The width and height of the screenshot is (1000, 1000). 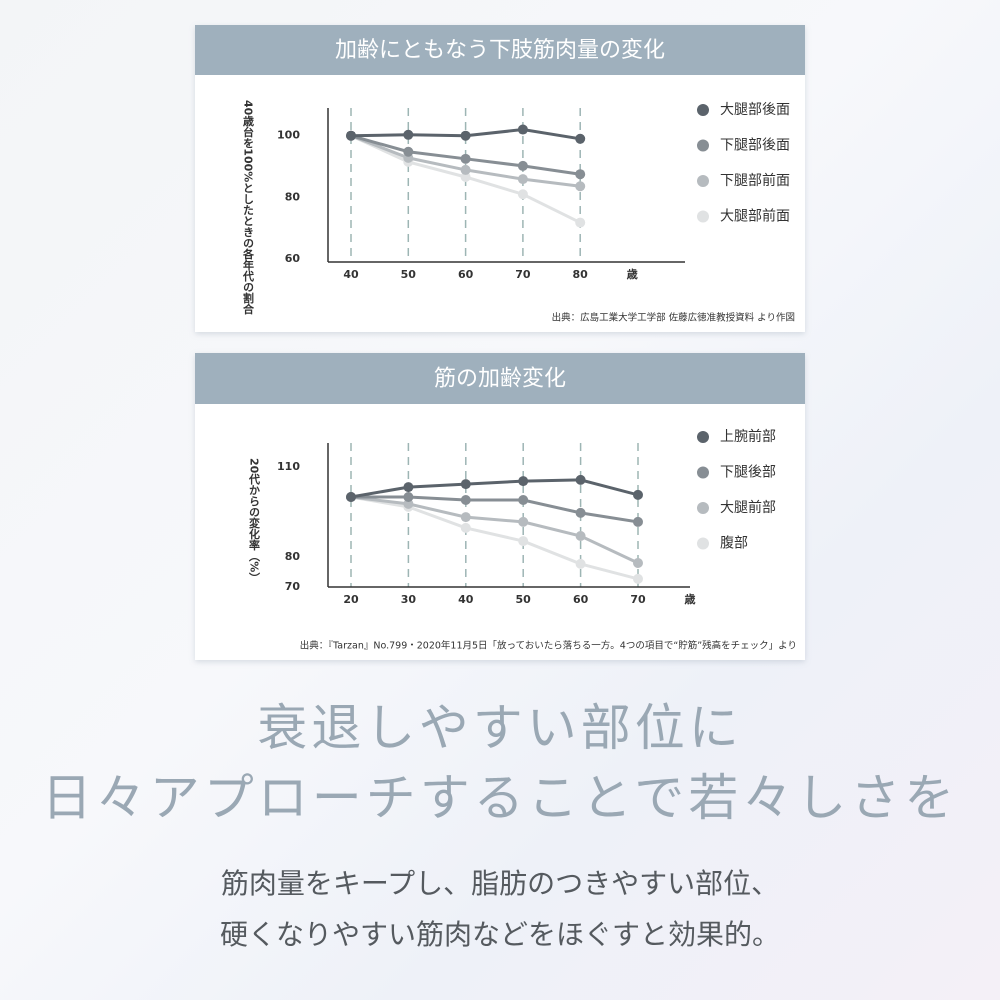 What do you see at coordinates (734, 543) in the screenshot?
I see `legend-label: 腹部` at bounding box center [734, 543].